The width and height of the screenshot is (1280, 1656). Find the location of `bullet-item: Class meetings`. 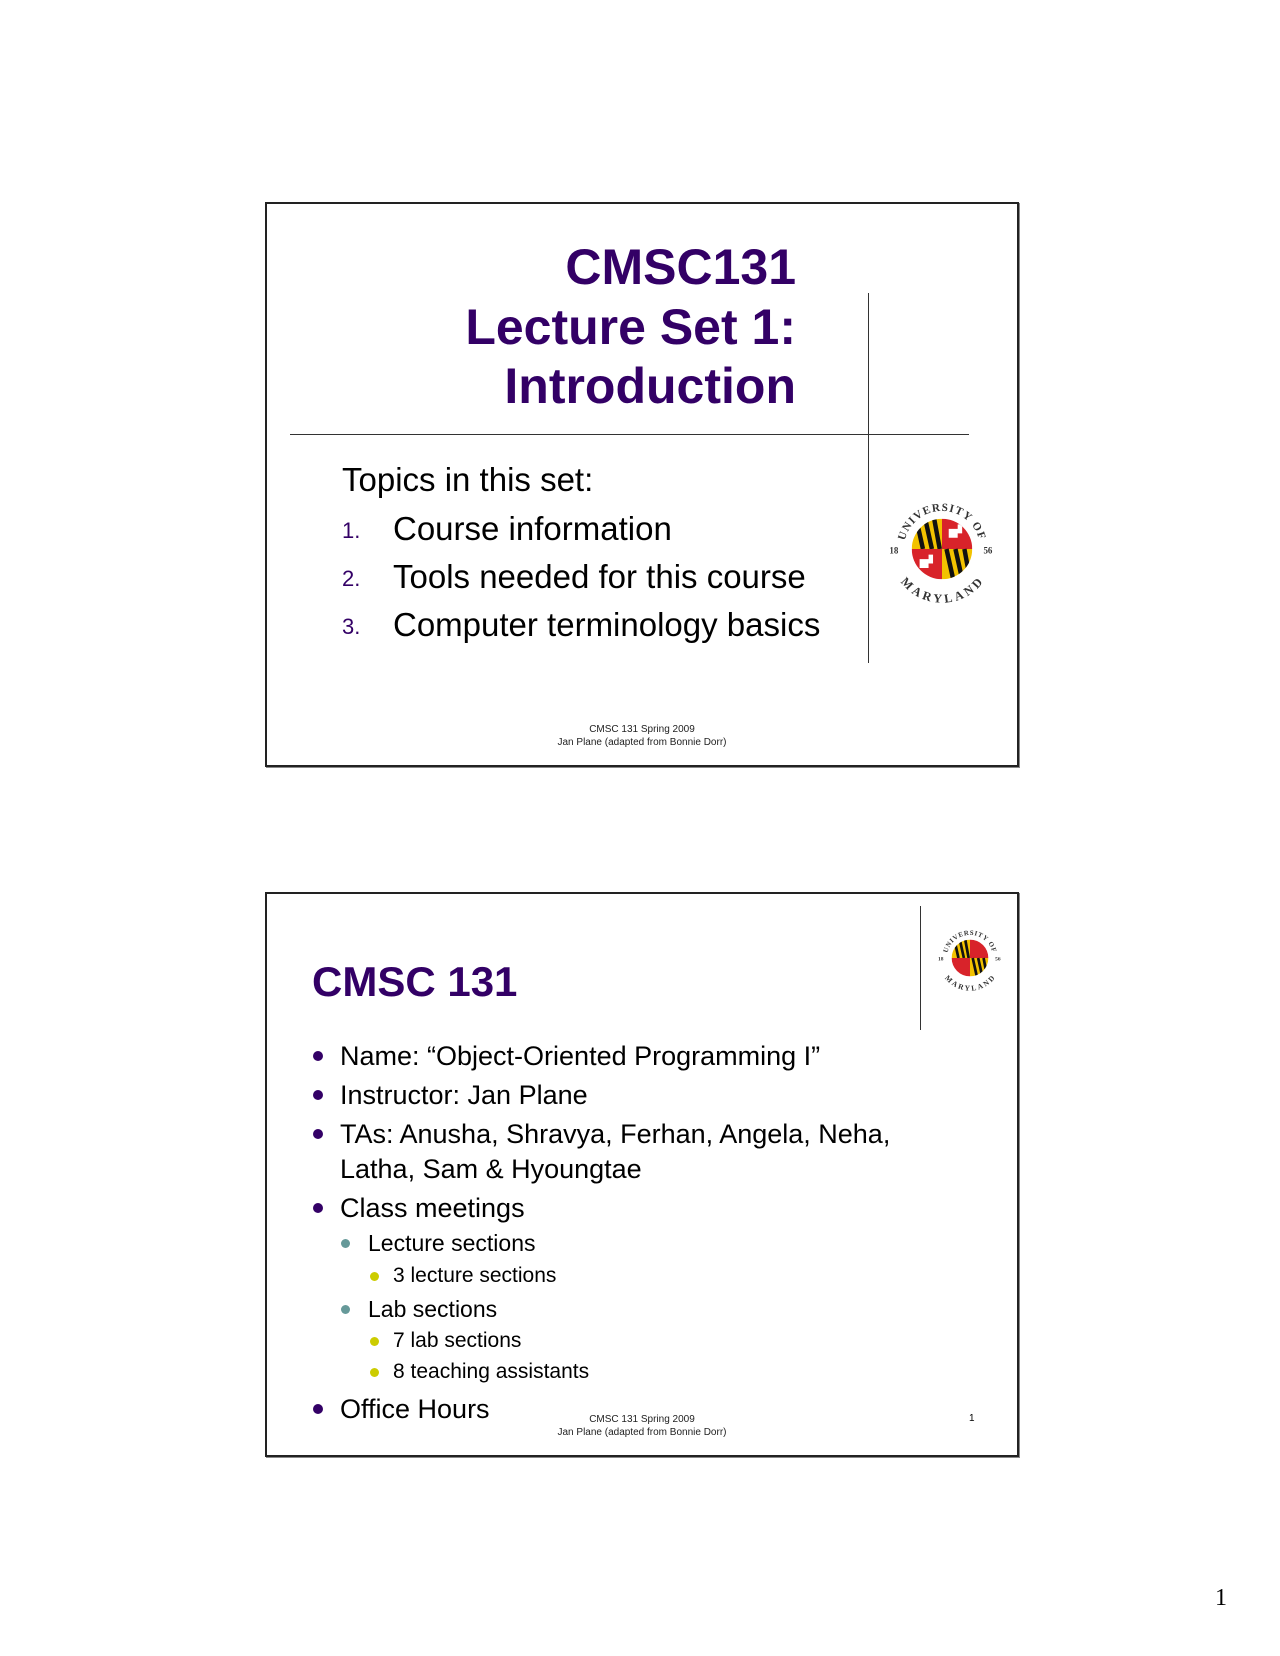

bullet-item: Class meetings is located at coordinates (432, 1208).